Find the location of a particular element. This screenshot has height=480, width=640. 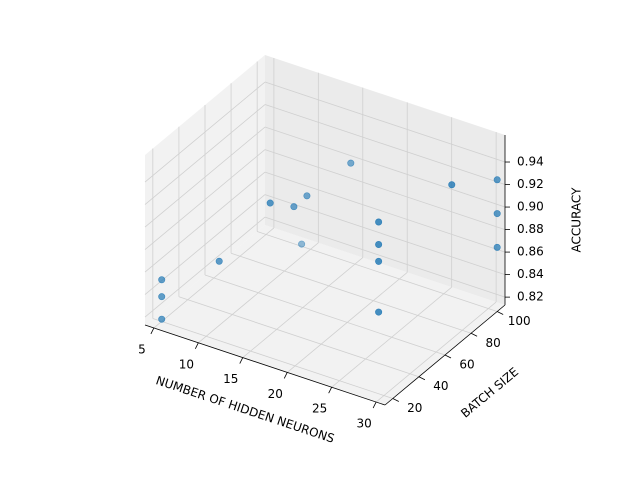

x-tick-label: 25 is located at coordinates (319, 409).